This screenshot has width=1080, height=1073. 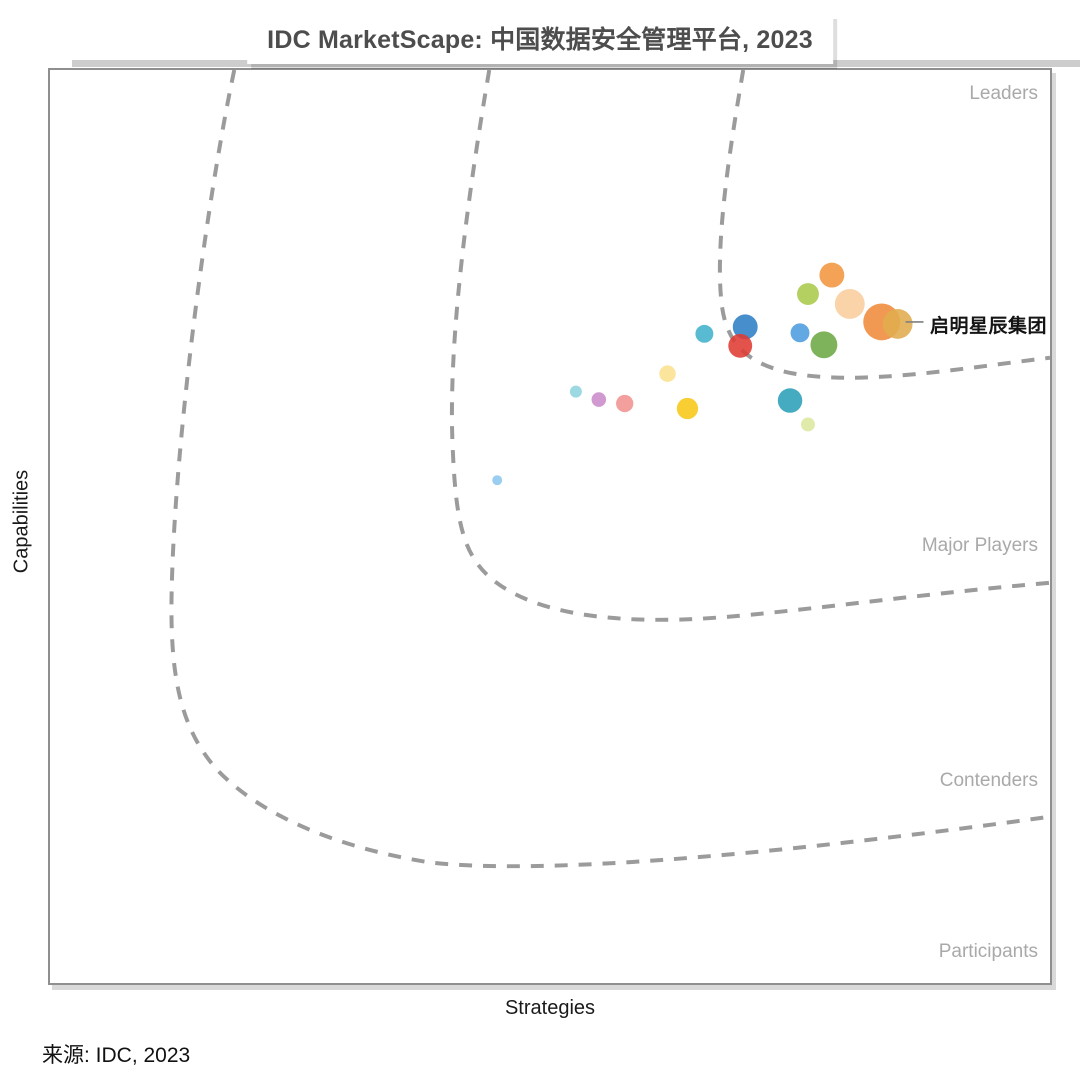 I want to click on source-note: 来源: IDC, 2023, so click(x=116, y=1055).